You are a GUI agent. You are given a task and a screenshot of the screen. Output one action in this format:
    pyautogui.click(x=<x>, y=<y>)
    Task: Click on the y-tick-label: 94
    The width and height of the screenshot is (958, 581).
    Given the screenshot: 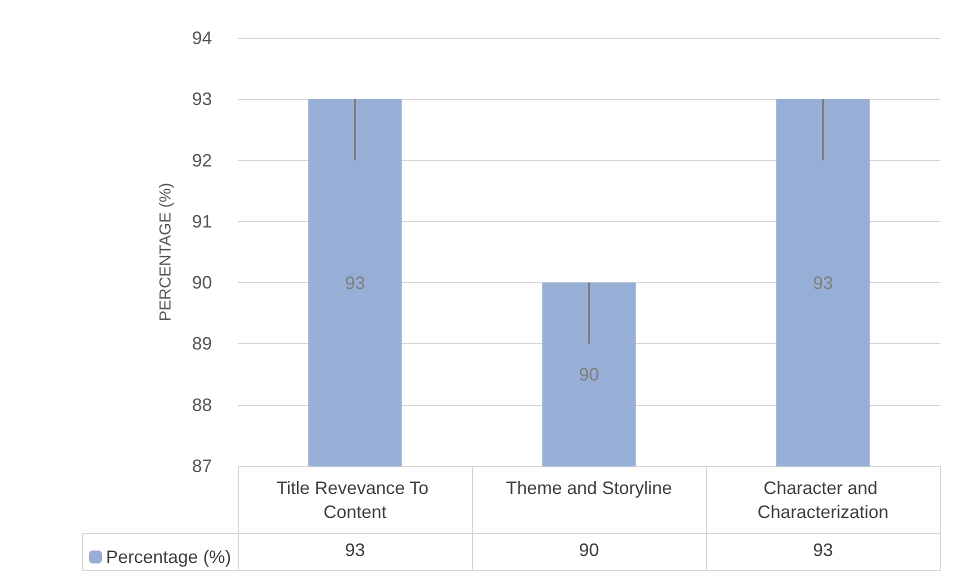 What is the action you would take?
    pyautogui.click(x=202, y=38)
    